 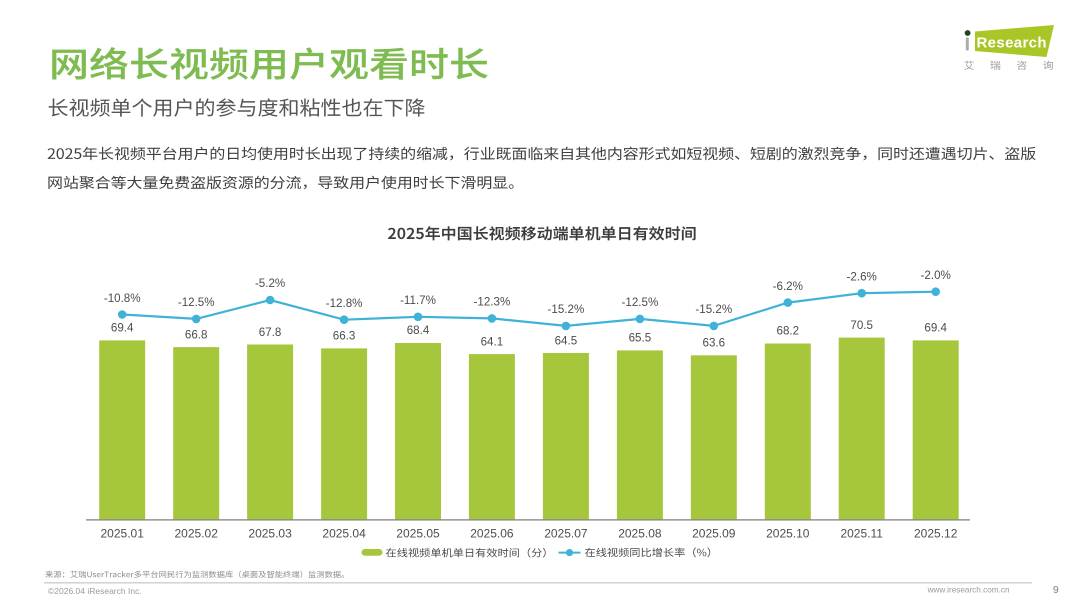 I want to click on svg-text: 2025.06, so click(x=492, y=533).